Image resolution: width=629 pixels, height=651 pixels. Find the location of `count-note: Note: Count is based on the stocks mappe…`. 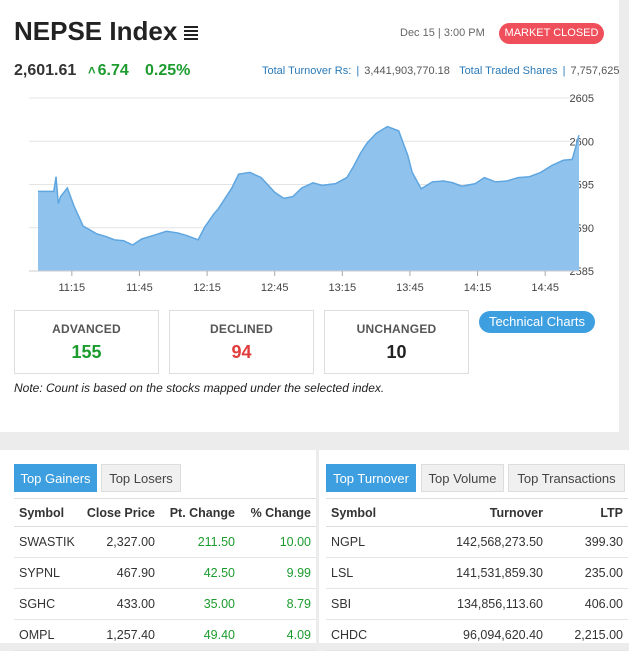

count-note: Note: Count is based on the stocks mappe… is located at coordinates (199, 388).